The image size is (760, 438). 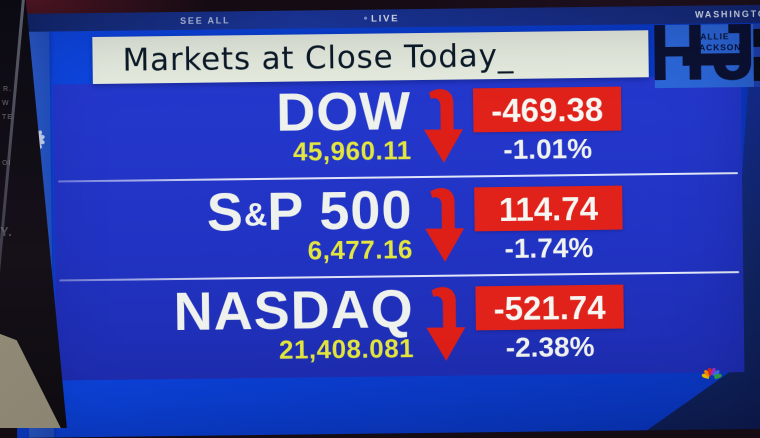 I want to click on live-badge: LIVE, so click(x=382, y=19).